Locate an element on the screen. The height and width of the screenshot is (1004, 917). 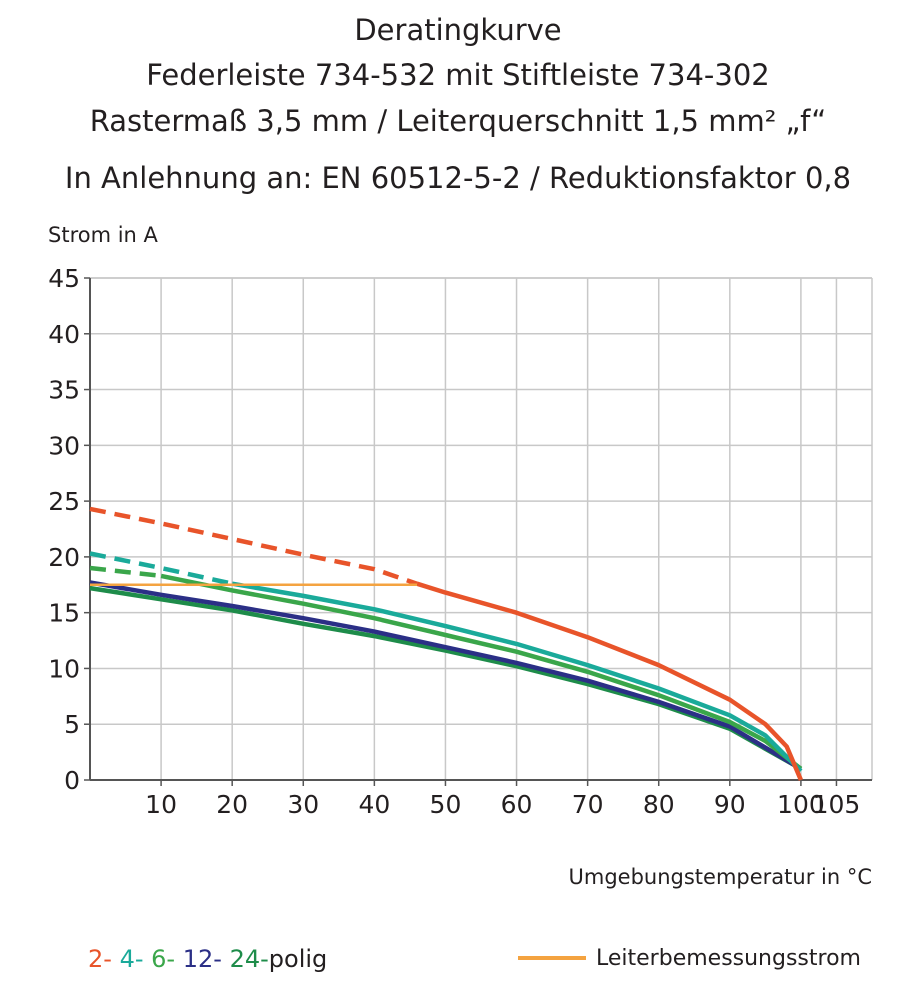
x-tick-label: 60 is located at coordinates (517, 804).